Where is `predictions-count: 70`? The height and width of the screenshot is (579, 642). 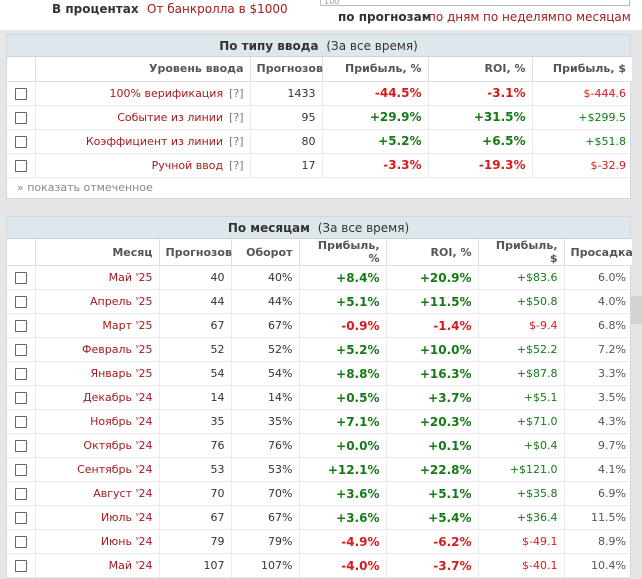 predictions-count: 70 is located at coordinates (195, 493).